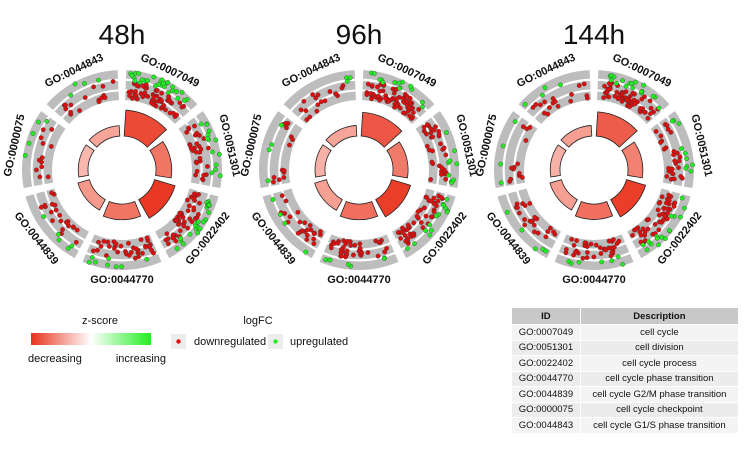 This screenshot has width=750, height=449. Describe the element at coordinates (659, 425) in the screenshot. I see `table-cell-description: cell cycle G1/S phase transition` at that location.